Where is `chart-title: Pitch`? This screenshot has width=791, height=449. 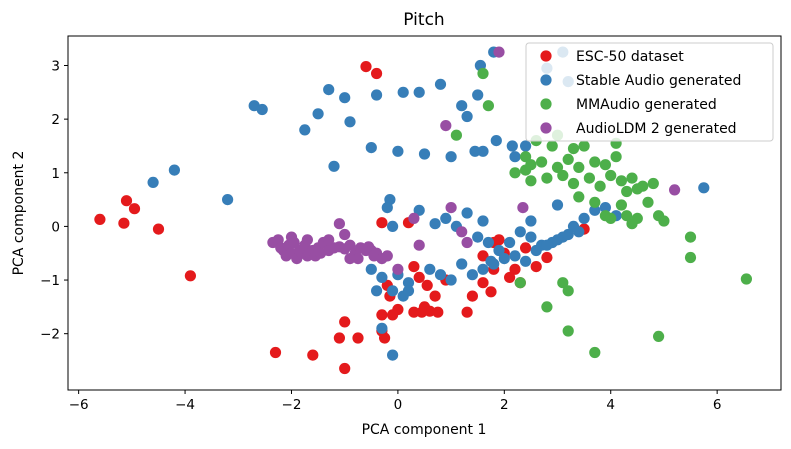 chart-title: Pitch is located at coordinates (423, 20).